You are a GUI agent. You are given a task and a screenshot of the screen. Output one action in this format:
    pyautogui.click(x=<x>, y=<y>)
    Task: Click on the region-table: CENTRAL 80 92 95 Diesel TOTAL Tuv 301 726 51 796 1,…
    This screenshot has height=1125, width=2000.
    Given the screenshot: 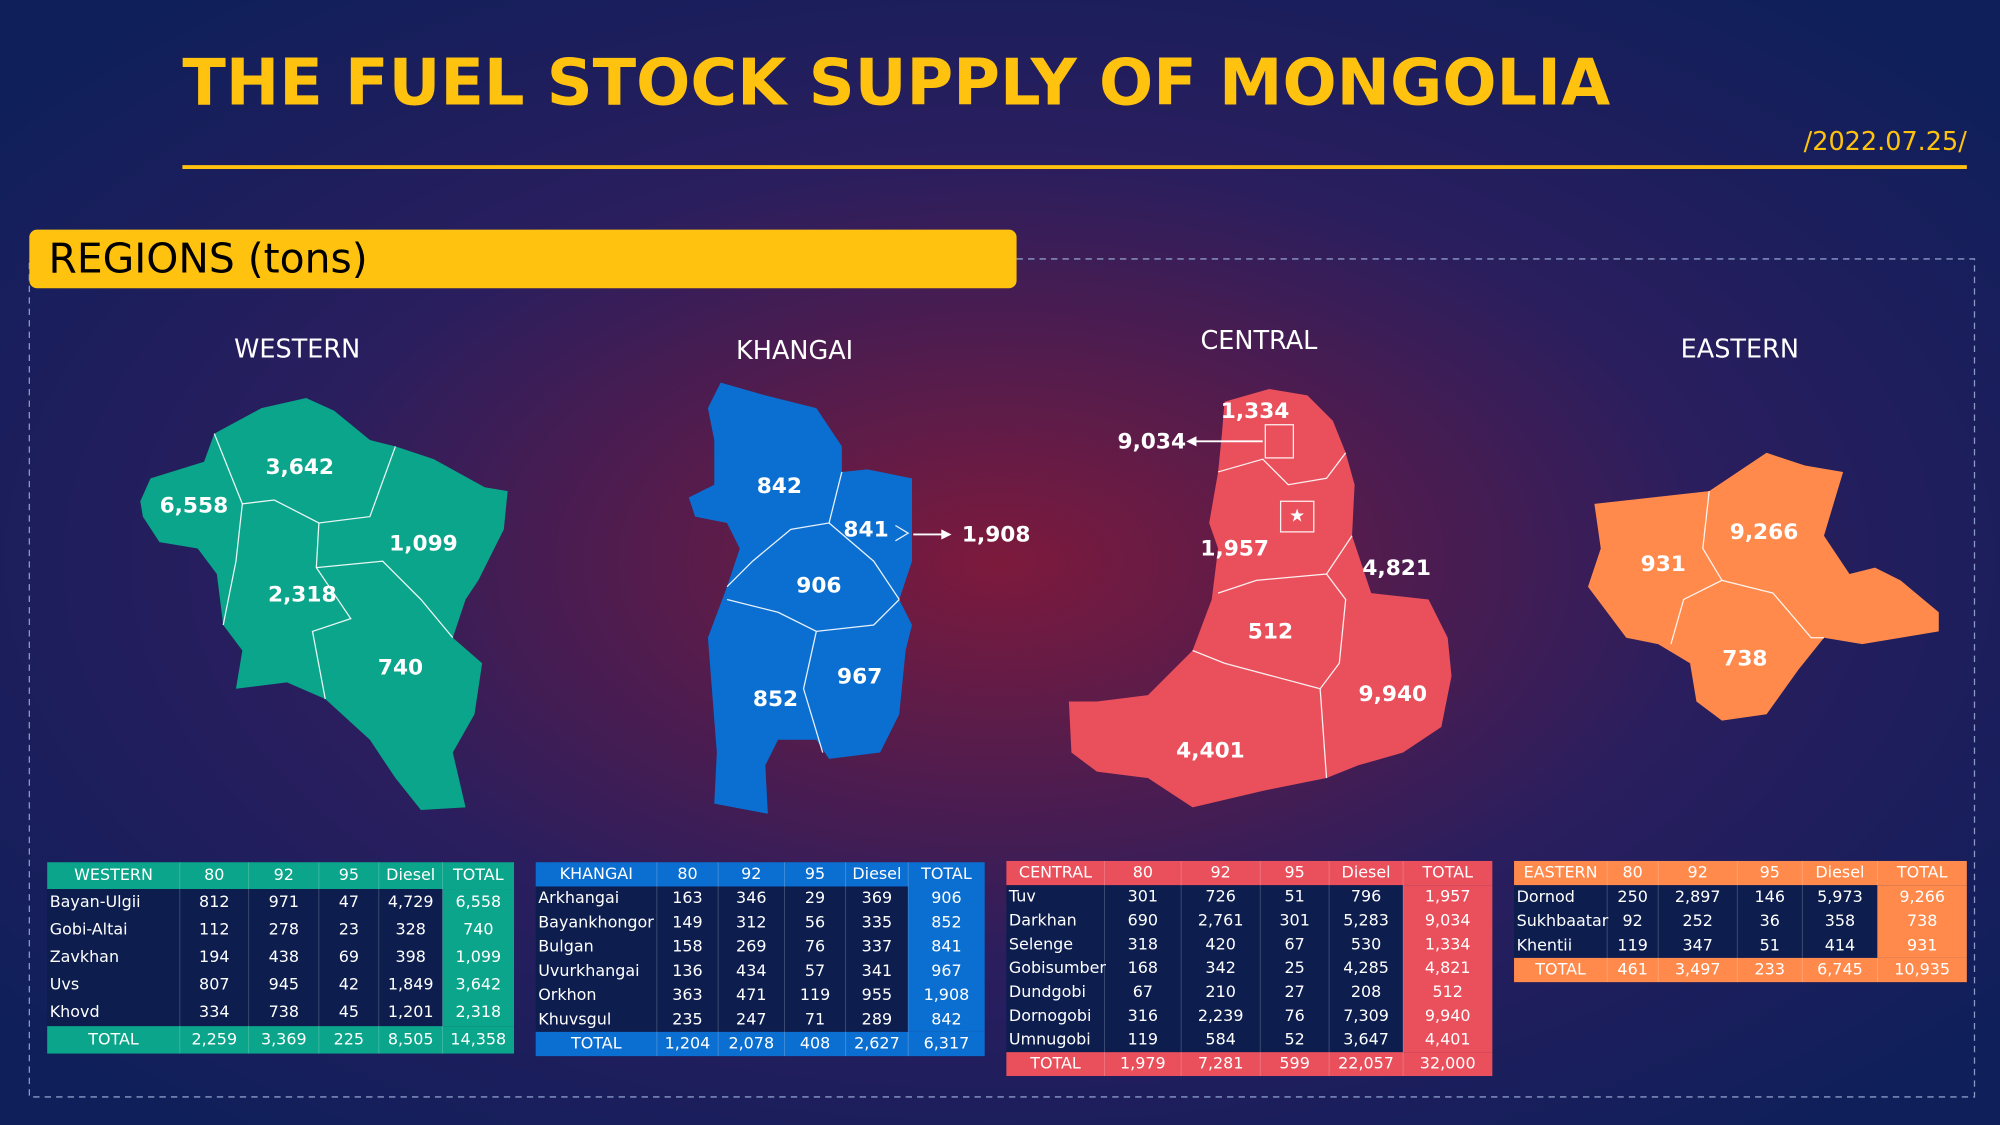 What is the action you would take?
    pyautogui.click(x=1249, y=968)
    